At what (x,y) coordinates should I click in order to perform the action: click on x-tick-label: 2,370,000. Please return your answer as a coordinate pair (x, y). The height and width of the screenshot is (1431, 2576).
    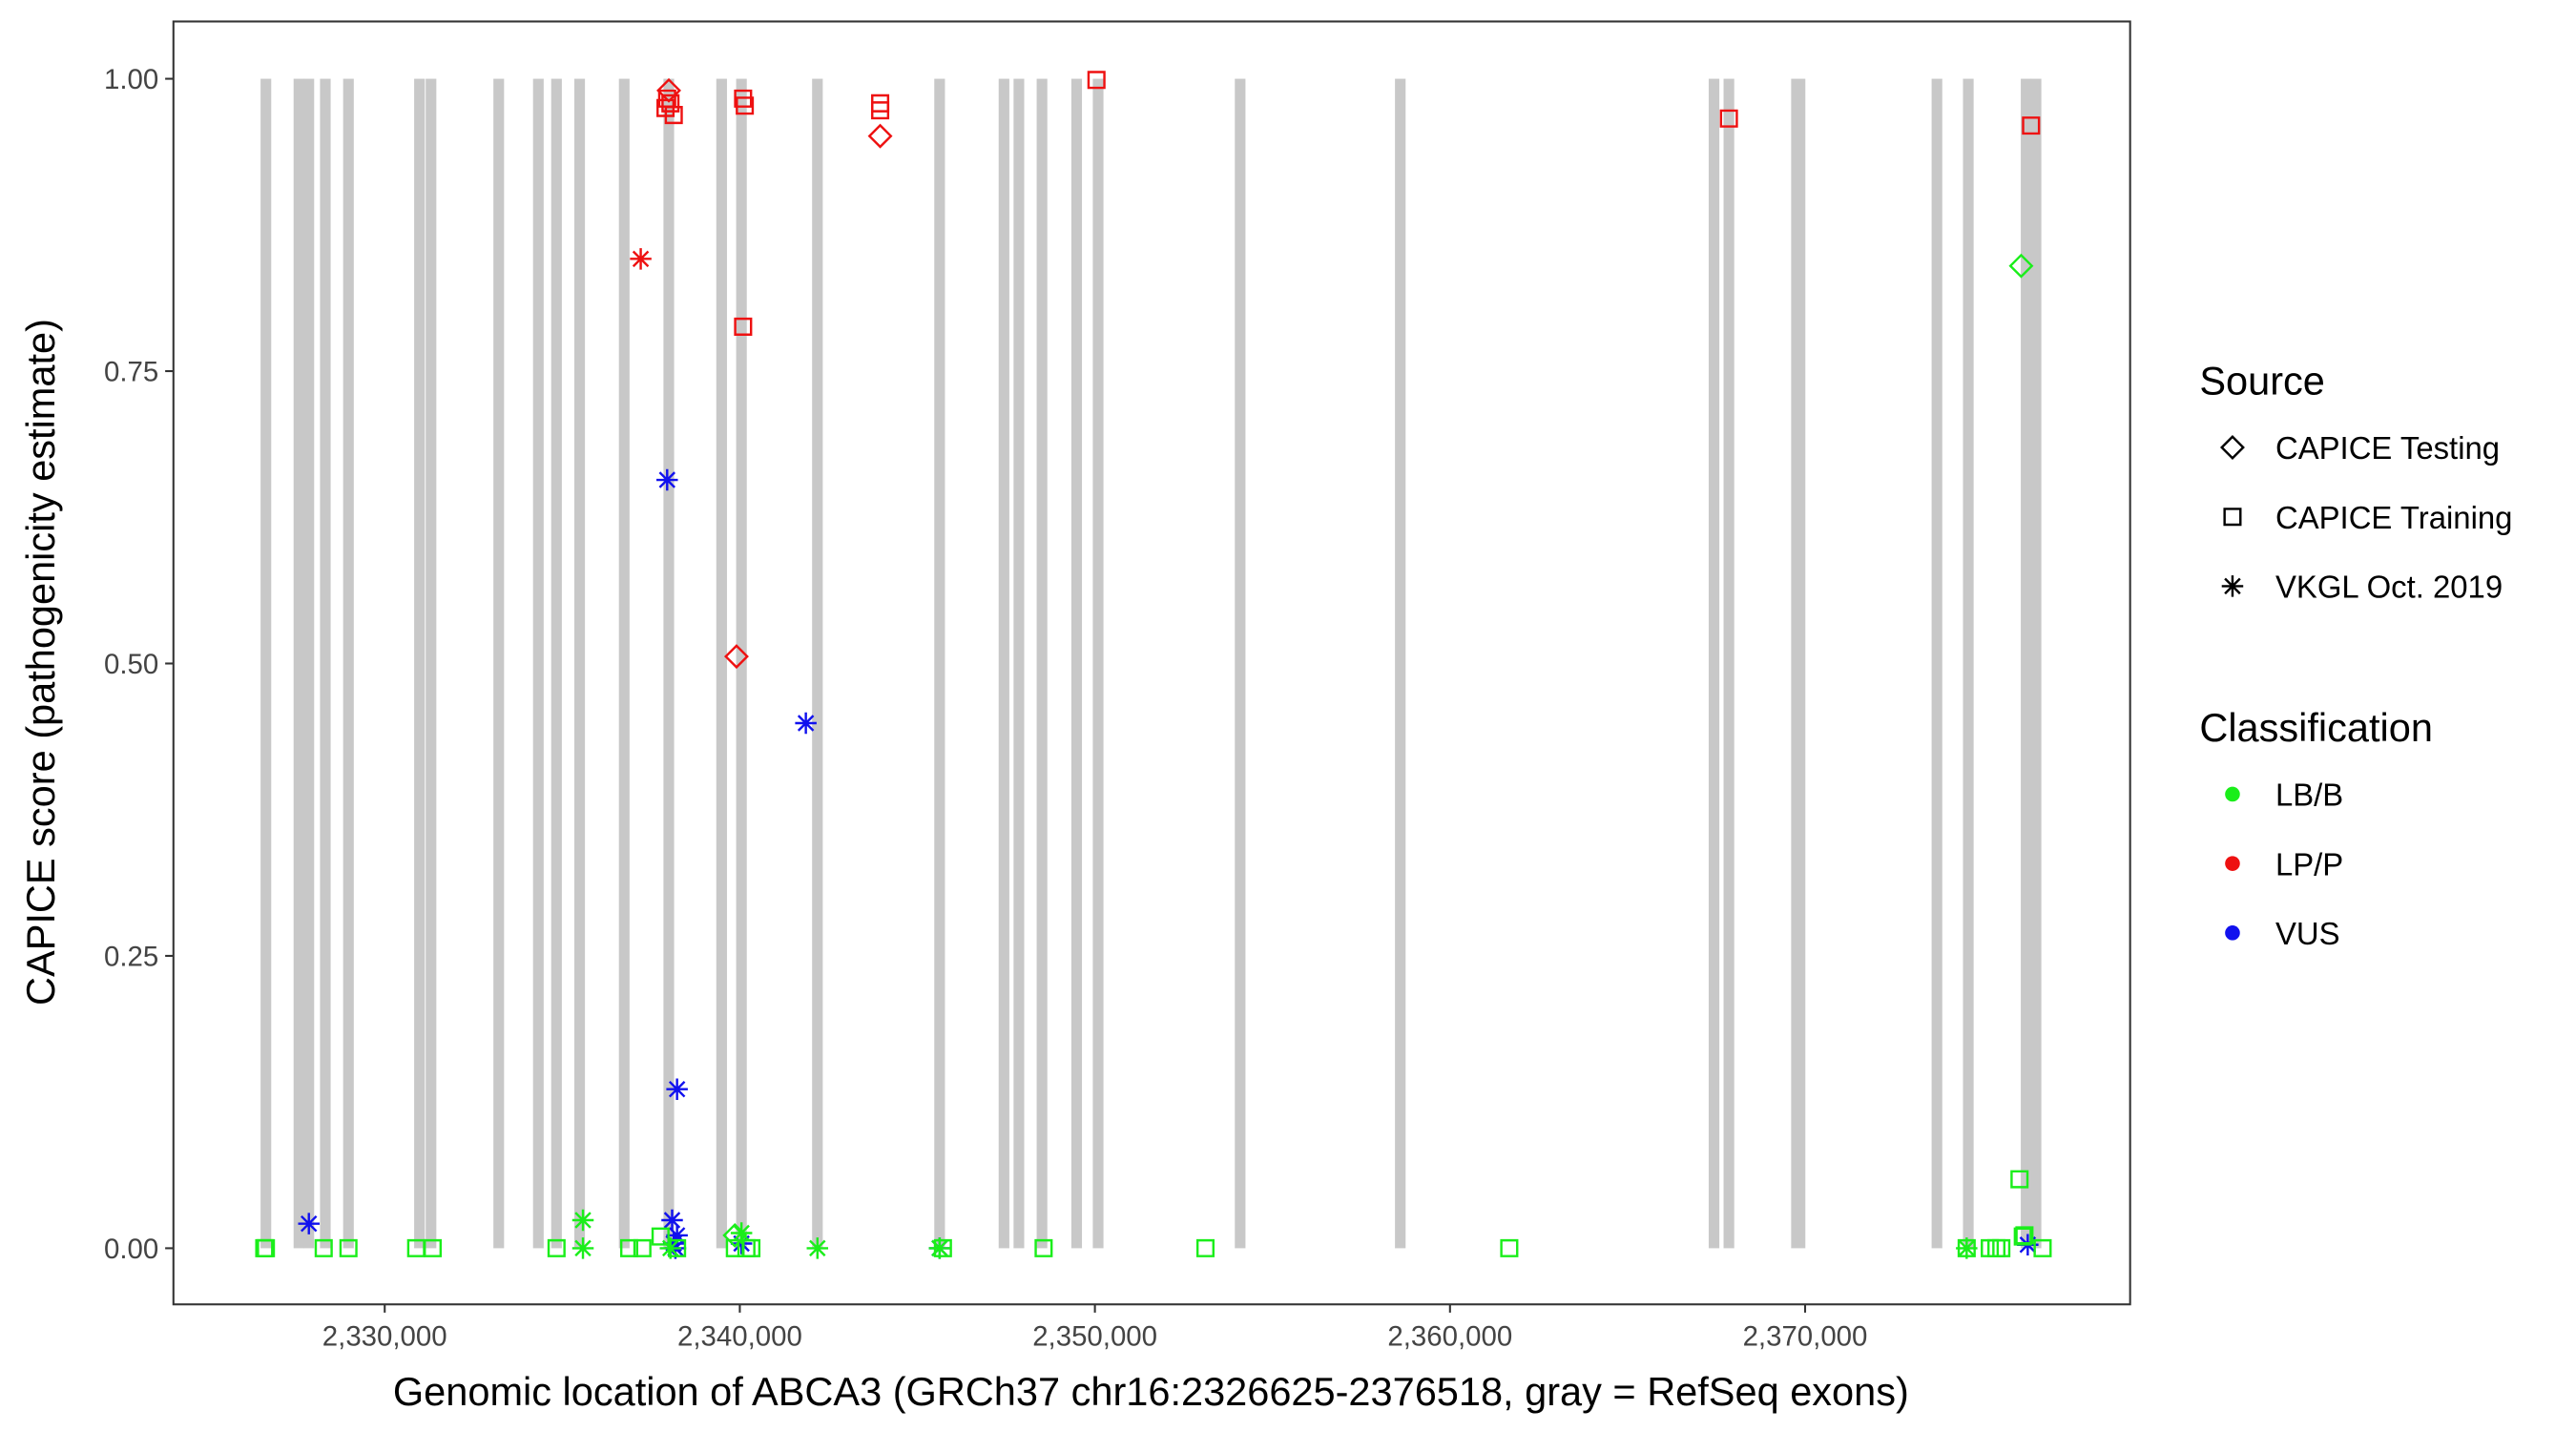
    Looking at the image, I should click on (1805, 1337).